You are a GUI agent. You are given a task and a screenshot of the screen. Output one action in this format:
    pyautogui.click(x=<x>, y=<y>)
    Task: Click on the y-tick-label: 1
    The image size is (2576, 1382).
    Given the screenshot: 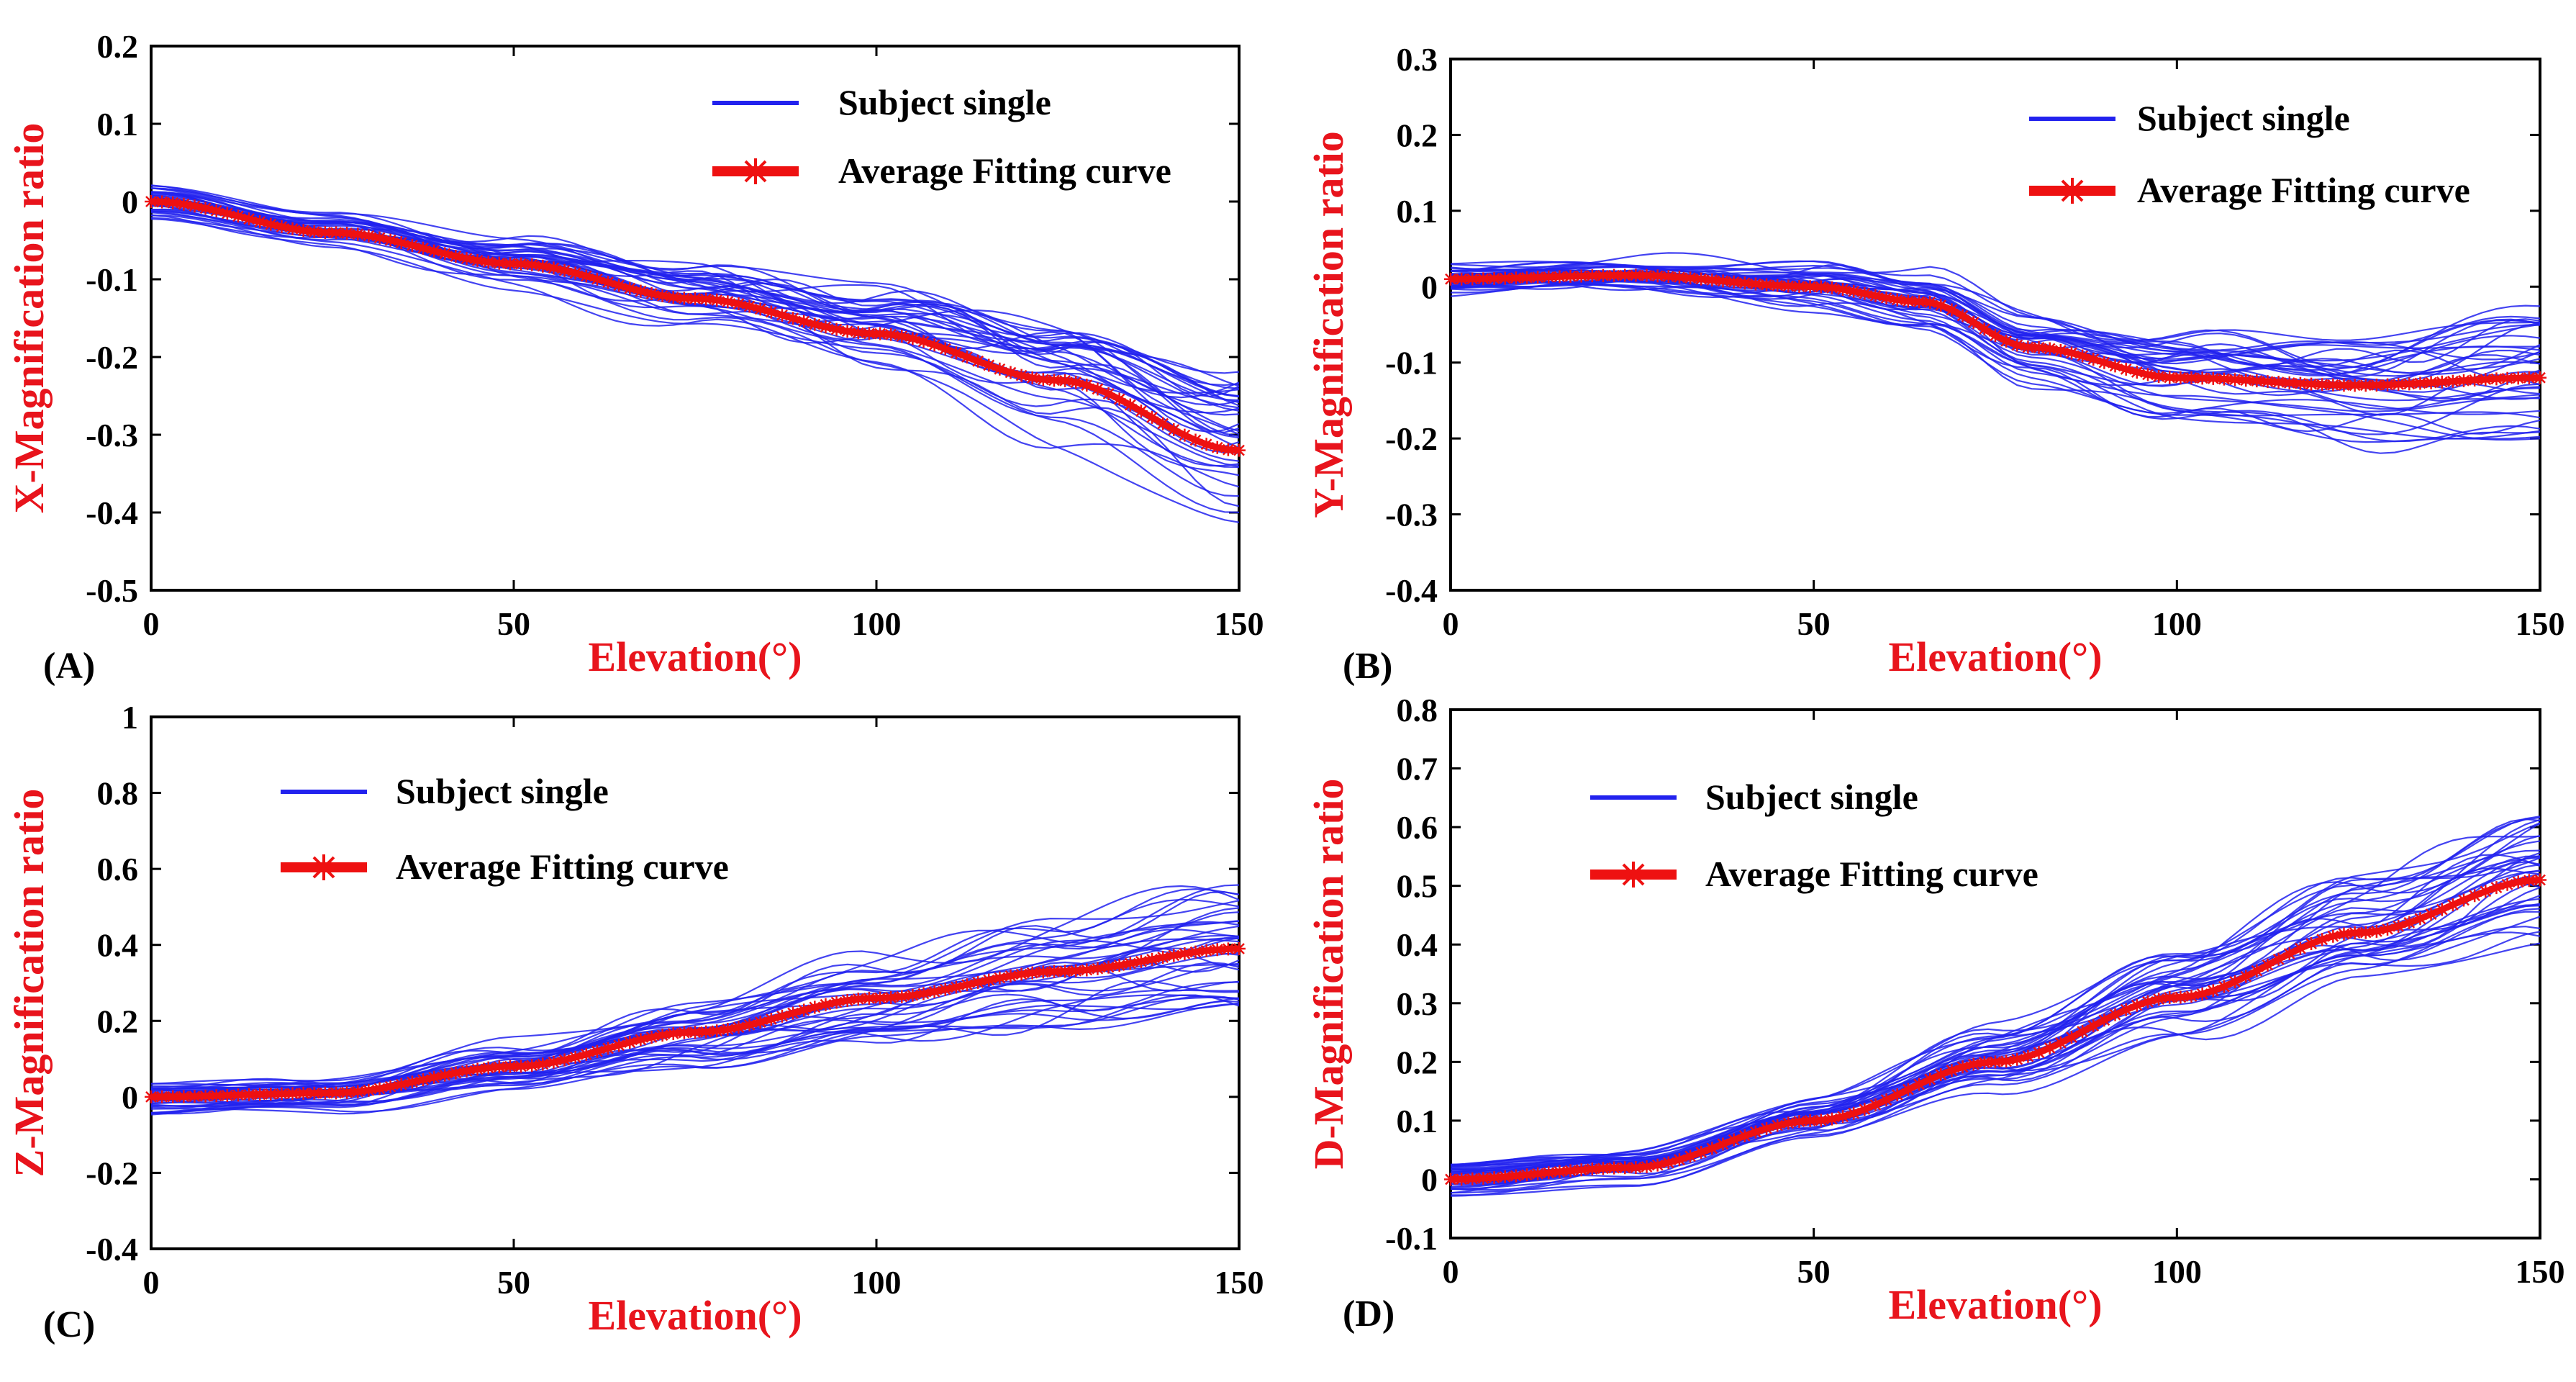 What is the action you would take?
    pyautogui.click(x=130, y=717)
    